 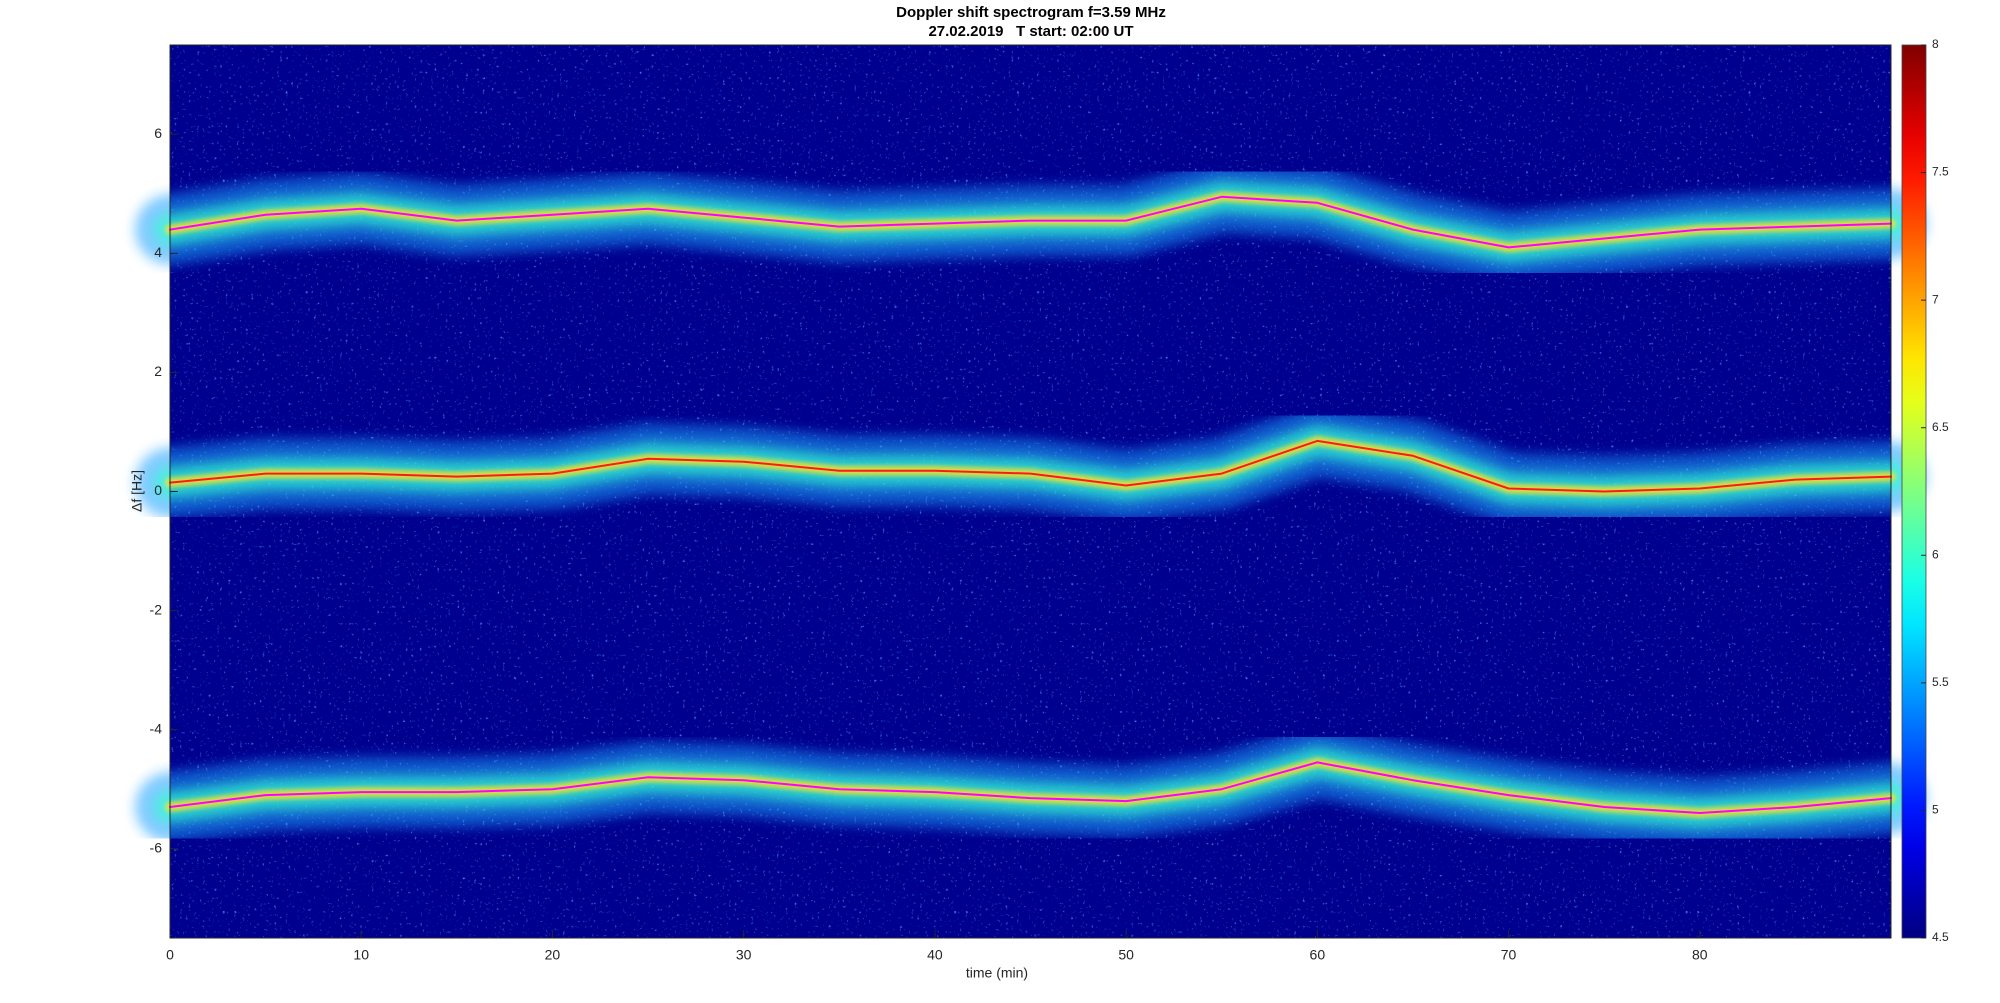 What do you see at coordinates (1935, 299) in the screenshot?
I see `colorbar-tick-label: 7` at bounding box center [1935, 299].